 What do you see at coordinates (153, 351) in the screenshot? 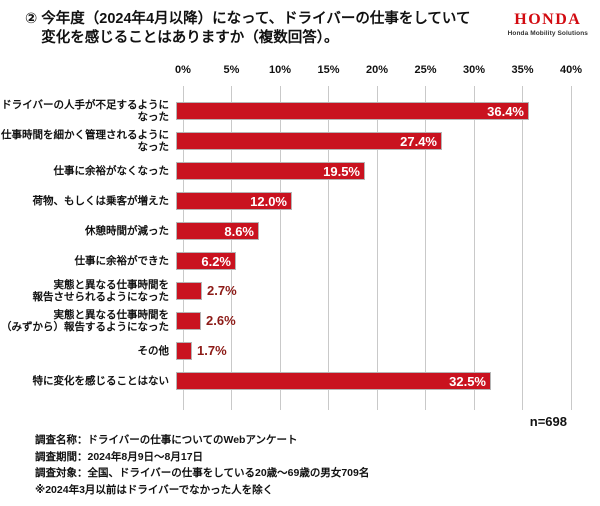
I see `category-label: その他` at bounding box center [153, 351].